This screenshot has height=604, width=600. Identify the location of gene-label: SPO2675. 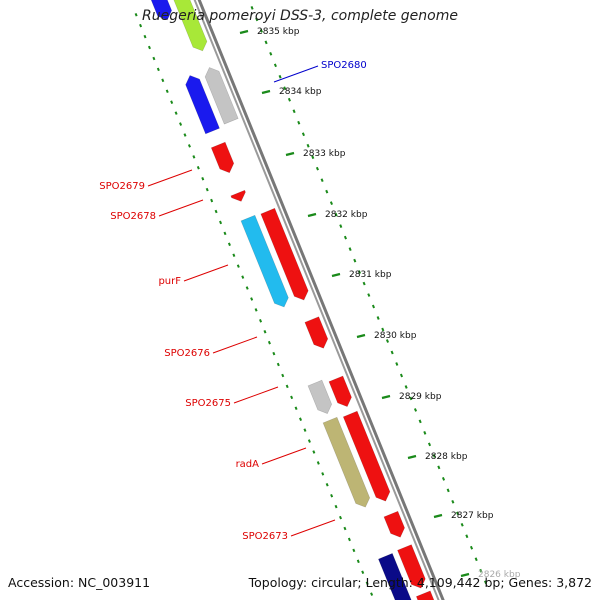
(208, 403).